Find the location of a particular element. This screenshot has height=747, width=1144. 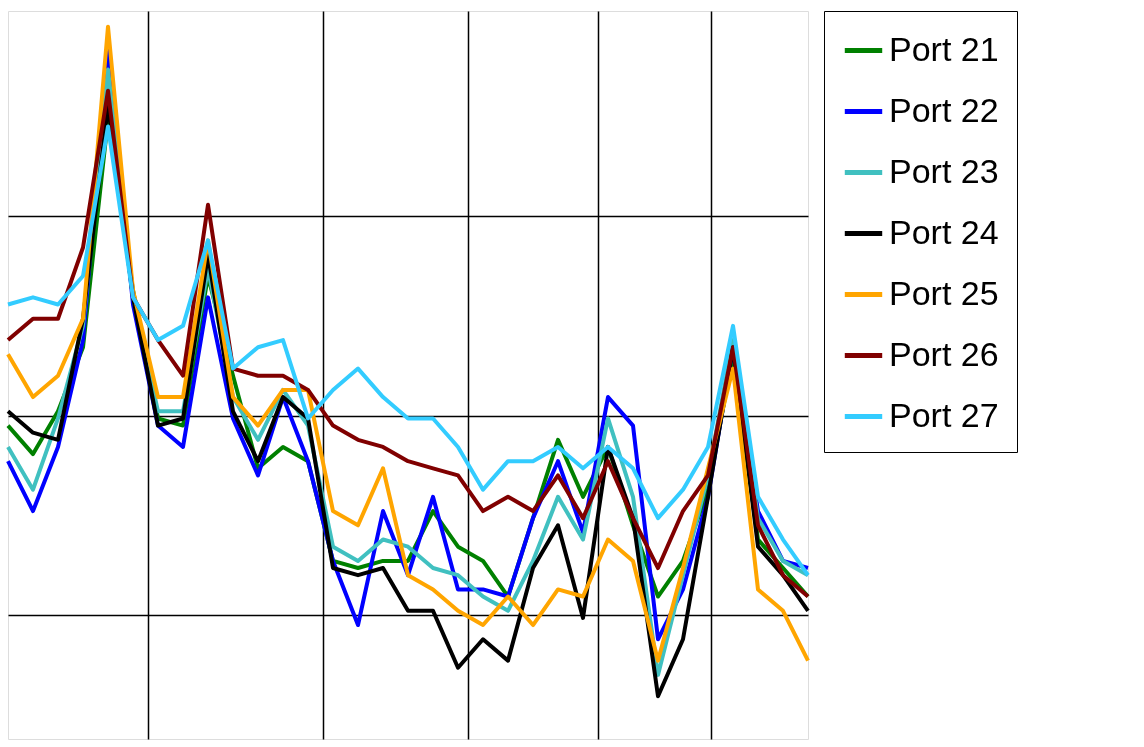

legend-label: Port 27 is located at coordinates (944, 414).